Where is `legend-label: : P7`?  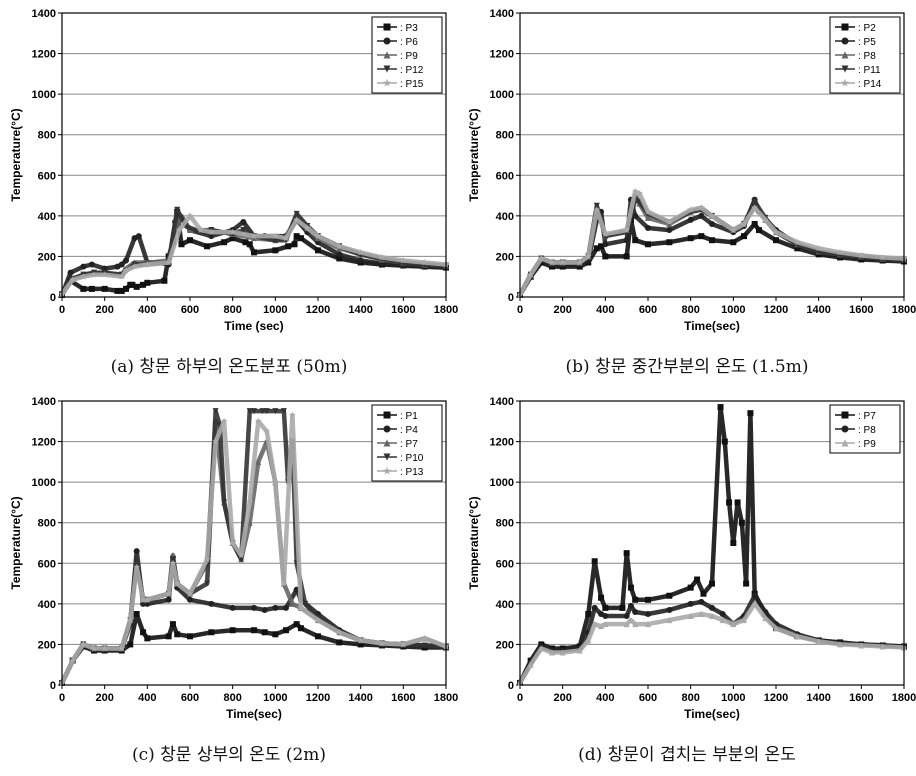 legend-label: : P7 is located at coordinates (867, 416).